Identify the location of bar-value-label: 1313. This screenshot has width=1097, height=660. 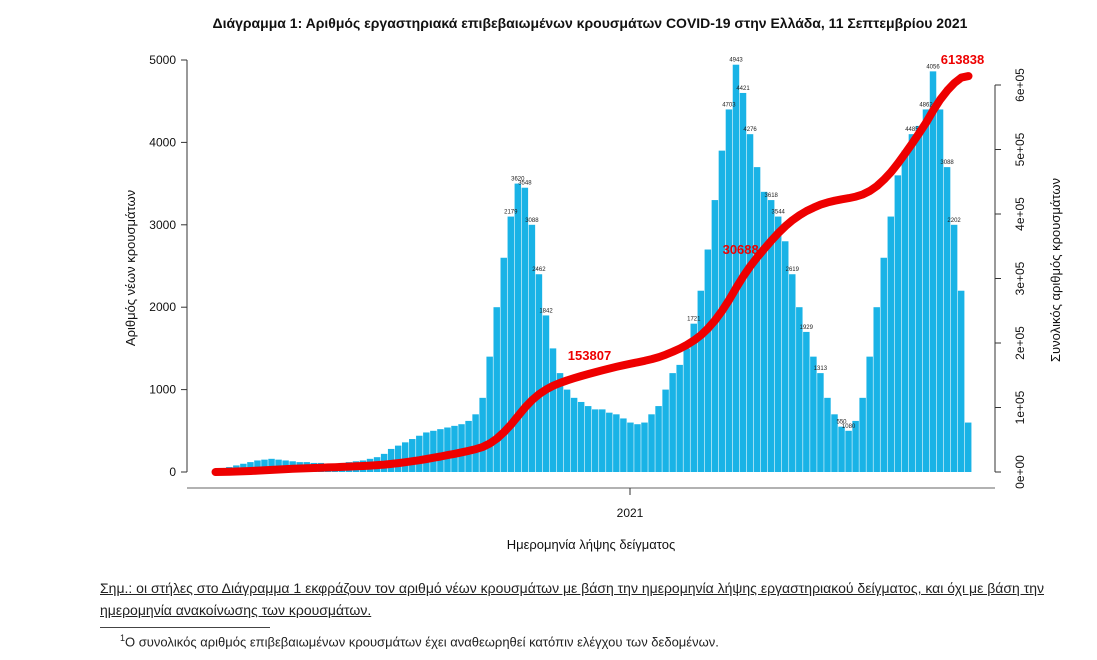
(821, 369).